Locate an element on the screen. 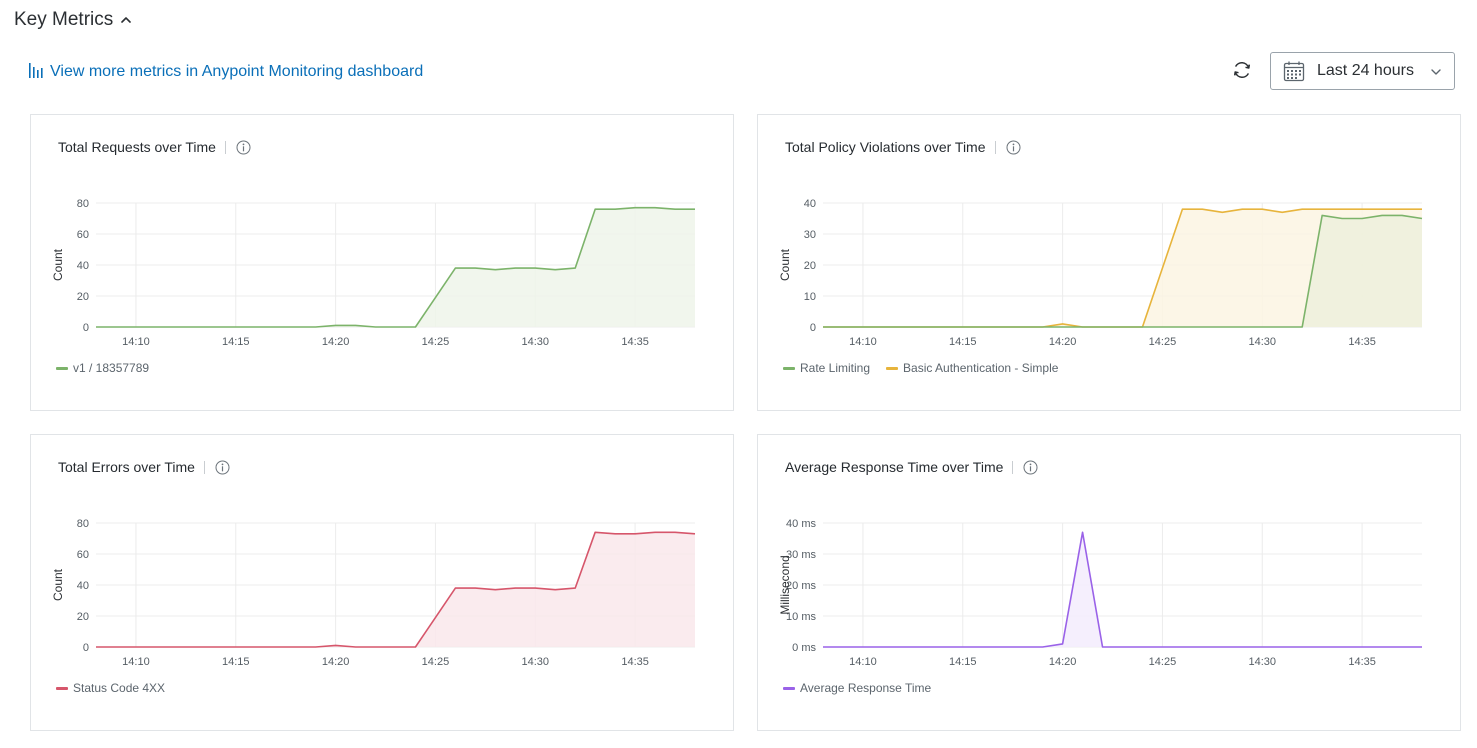 This screenshot has width=1477, height=748. chart-legend: v1 / 18357789 is located at coordinates (110, 368).